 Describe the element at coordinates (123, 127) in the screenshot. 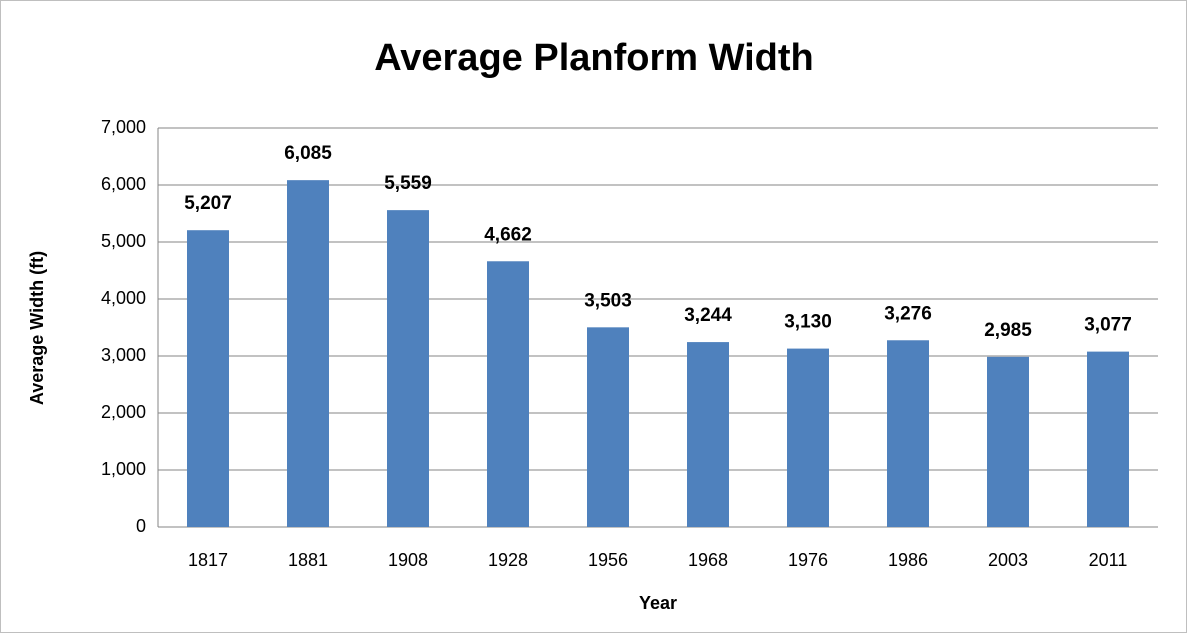

I see `y-tick-label: 7,000` at that location.